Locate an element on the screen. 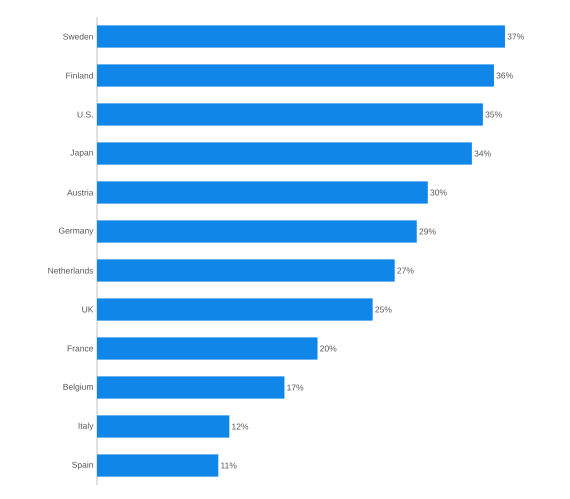 The height and width of the screenshot is (499, 570). data-label: 27% is located at coordinates (405, 271).